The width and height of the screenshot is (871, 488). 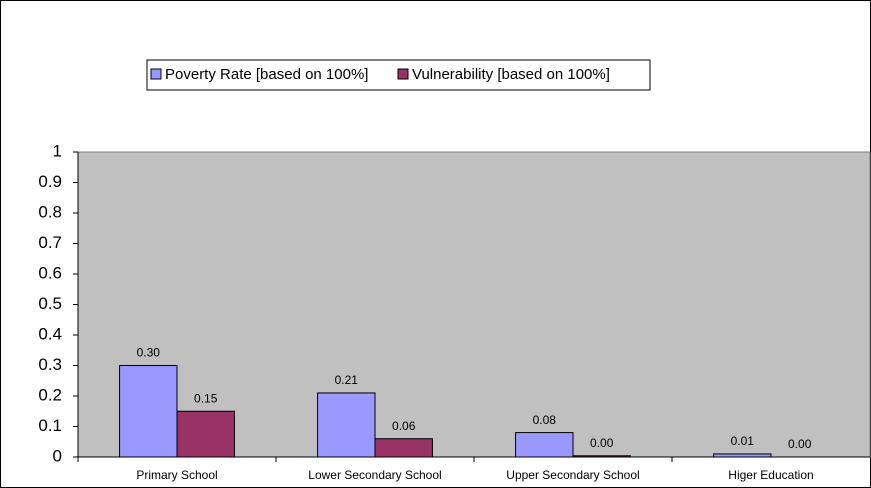 I want to click on x-tick-label: Upper Secondary School, so click(x=572, y=475).